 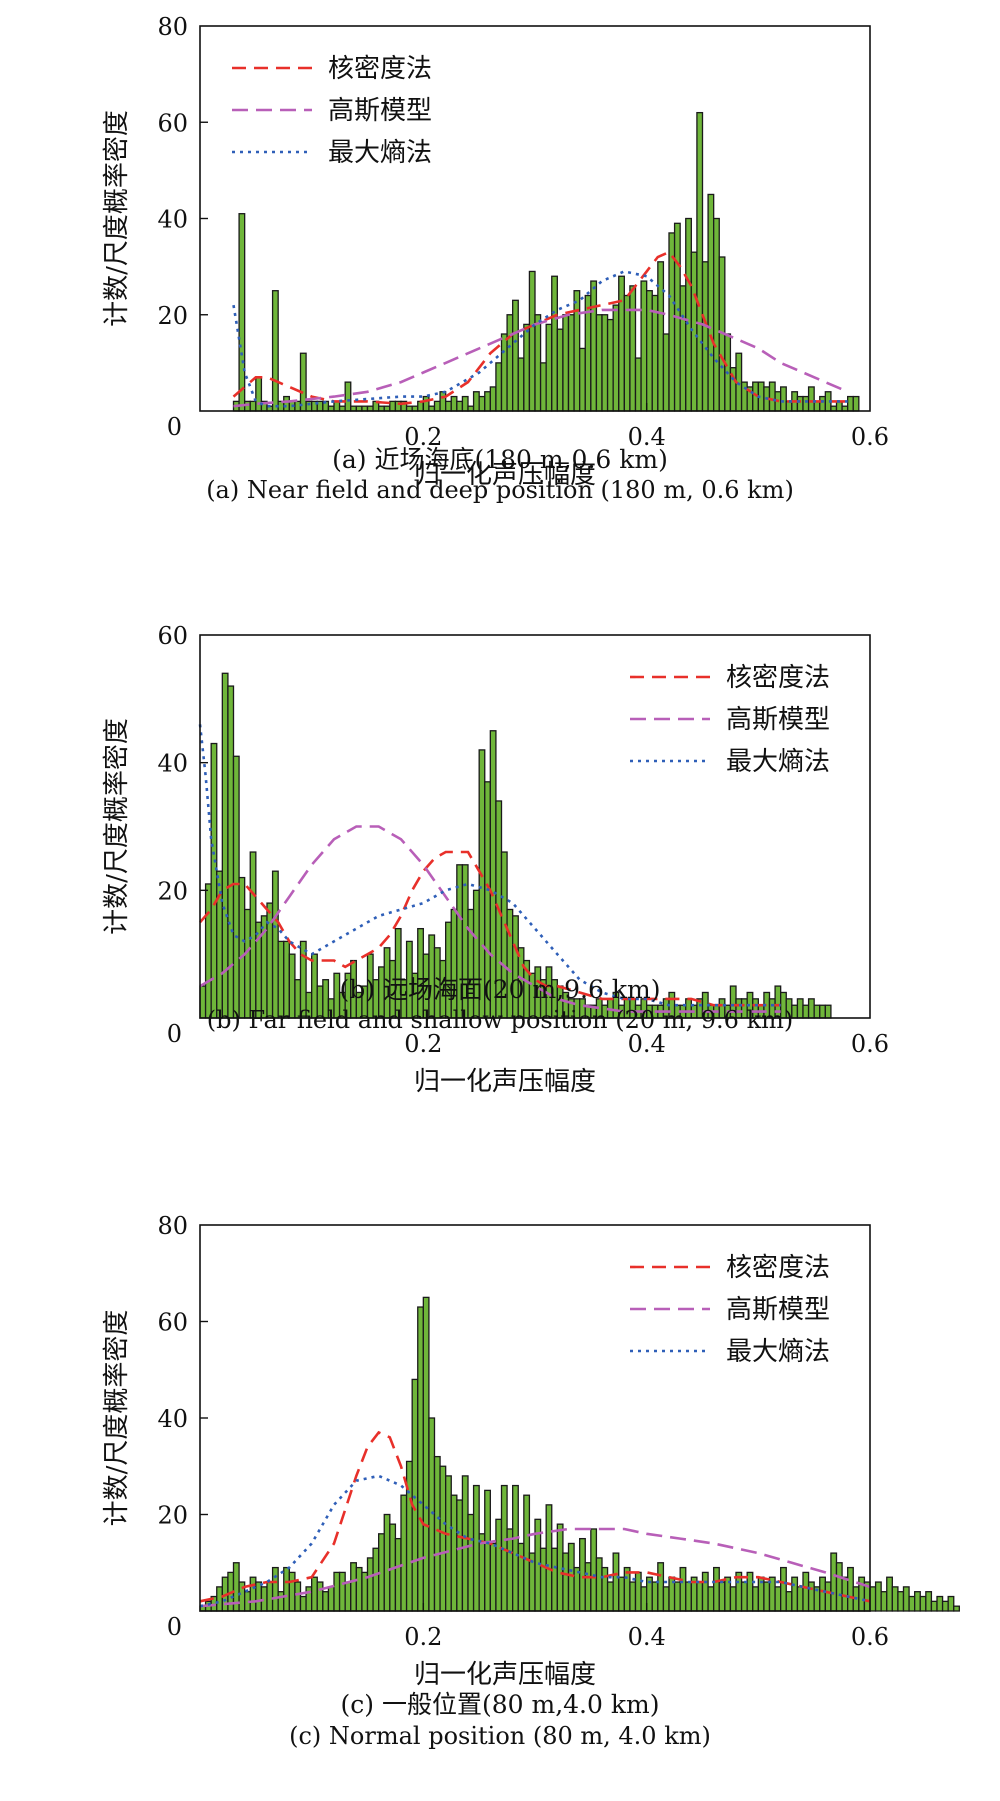 I want to click on chart-a-ylabel: 计数/尺度概率密度, so click(x=117, y=218).